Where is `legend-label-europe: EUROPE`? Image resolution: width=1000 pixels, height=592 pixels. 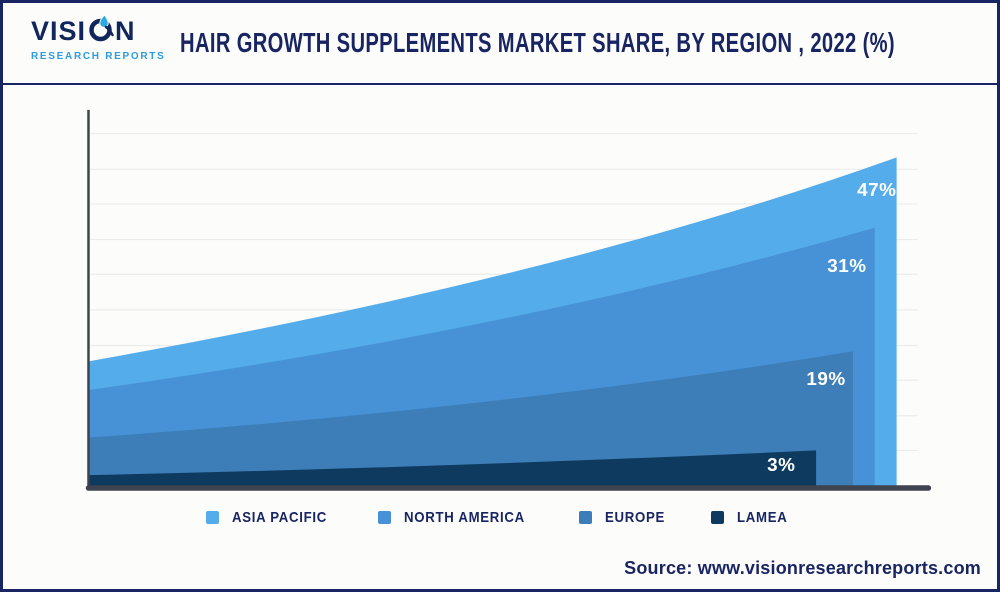
legend-label-europe: EUROPE is located at coordinates (634, 517).